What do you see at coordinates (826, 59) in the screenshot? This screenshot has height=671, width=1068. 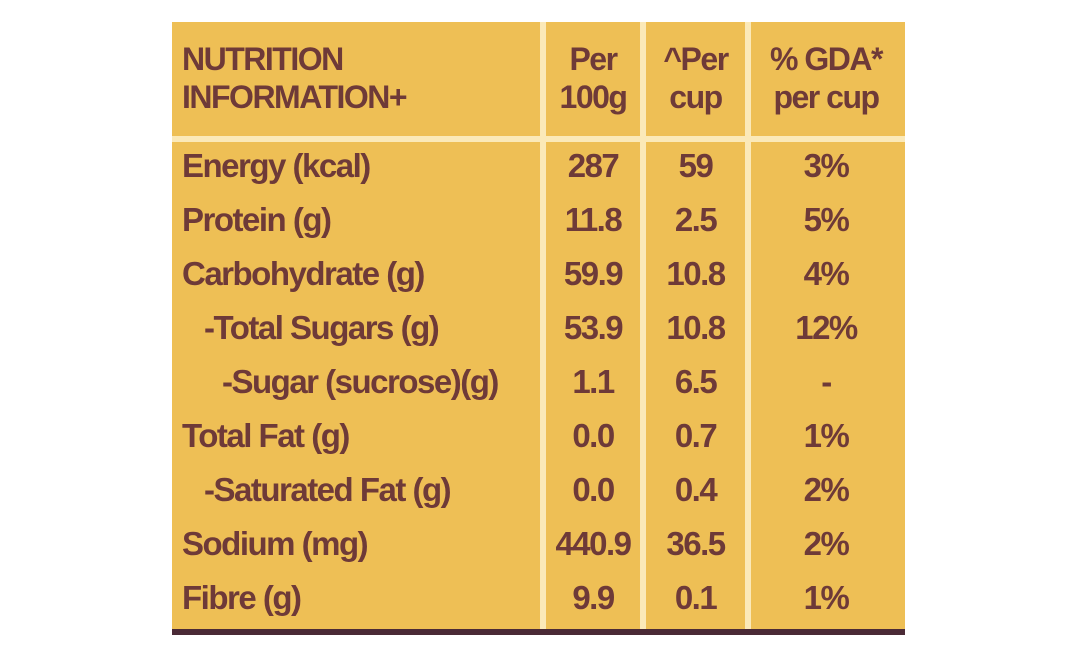 I see `header-text: % GDA*` at bounding box center [826, 59].